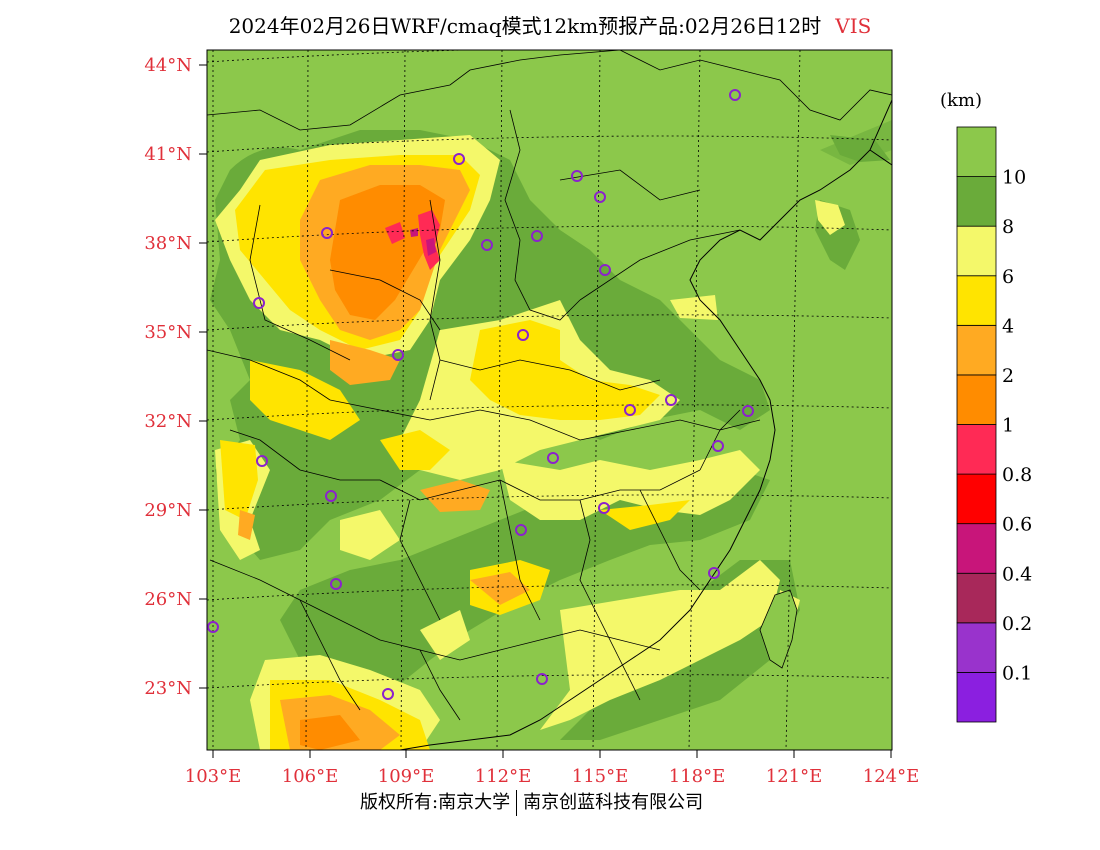 The height and width of the screenshot is (850, 1100). I want to click on footer-separator, so click(517, 803).